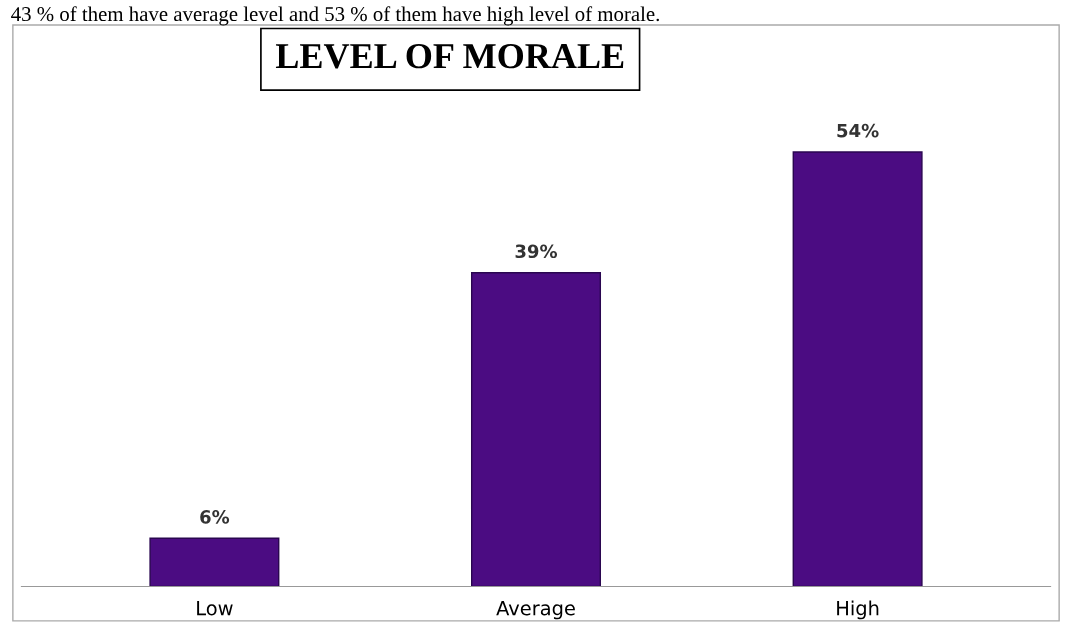  What do you see at coordinates (536, 251) in the screenshot?
I see `data-label: 39%` at bounding box center [536, 251].